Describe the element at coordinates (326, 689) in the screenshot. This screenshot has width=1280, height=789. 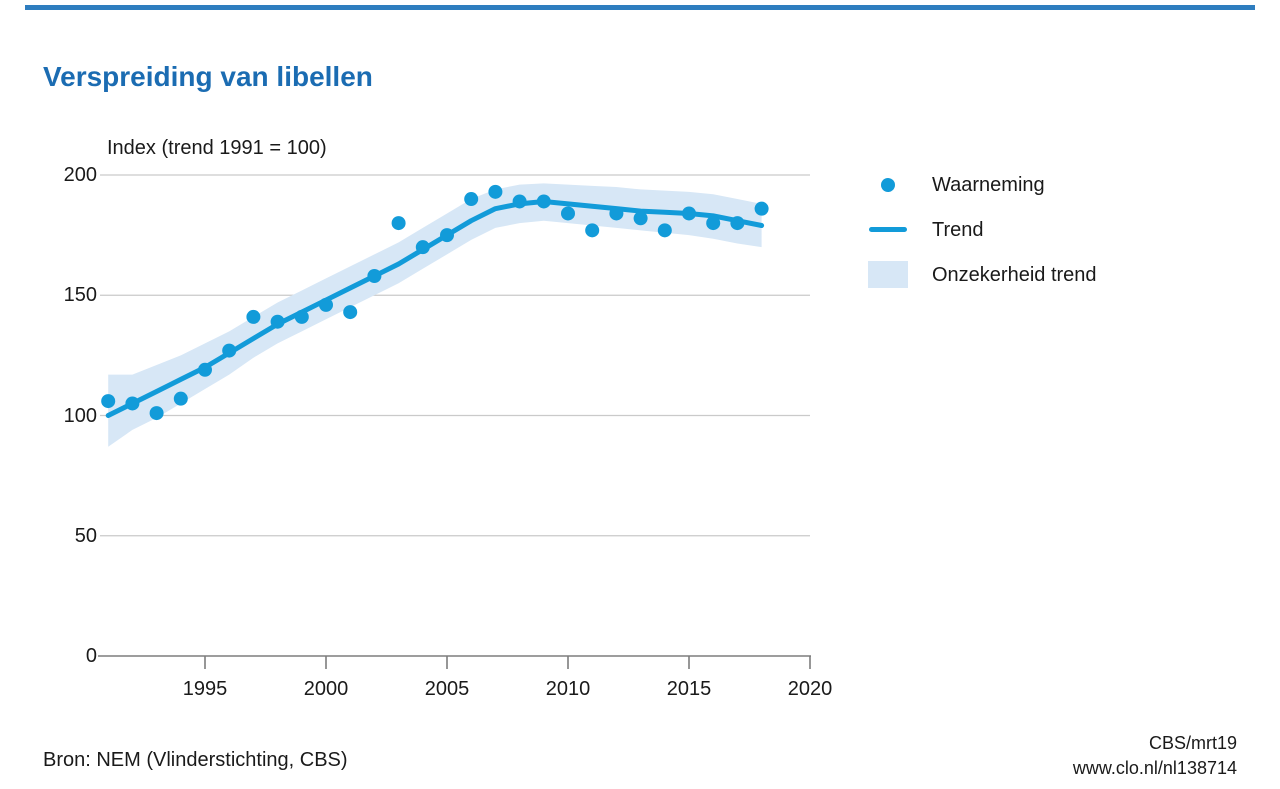
I see `x-tick-label: 2000` at that location.